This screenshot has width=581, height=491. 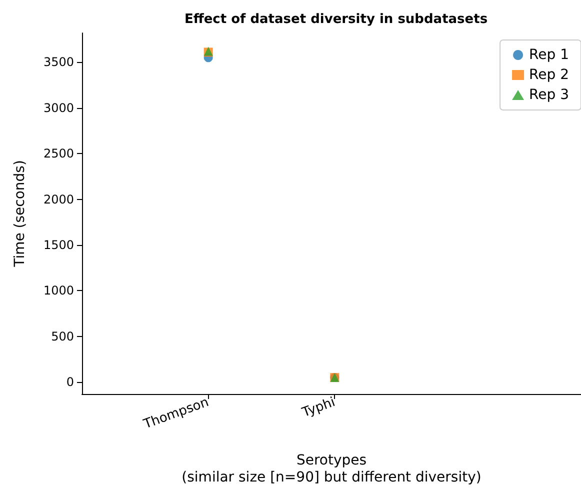 What do you see at coordinates (58, 107) in the screenshot?
I see `y-tick-label: 3000` at bounding box center [58, 107].